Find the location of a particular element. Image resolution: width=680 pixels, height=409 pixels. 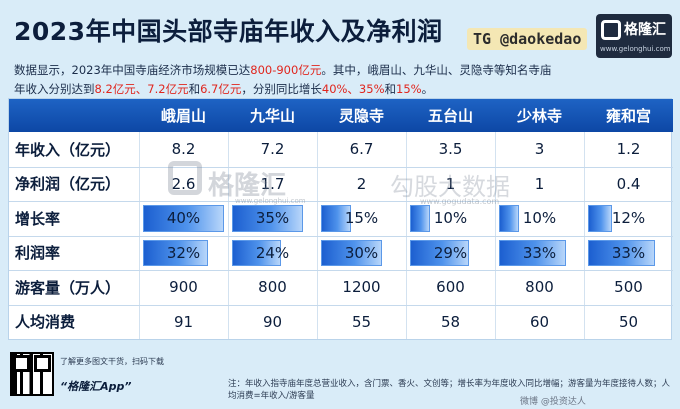

table-cell-value: 91 is located at coordinates (183, 321).